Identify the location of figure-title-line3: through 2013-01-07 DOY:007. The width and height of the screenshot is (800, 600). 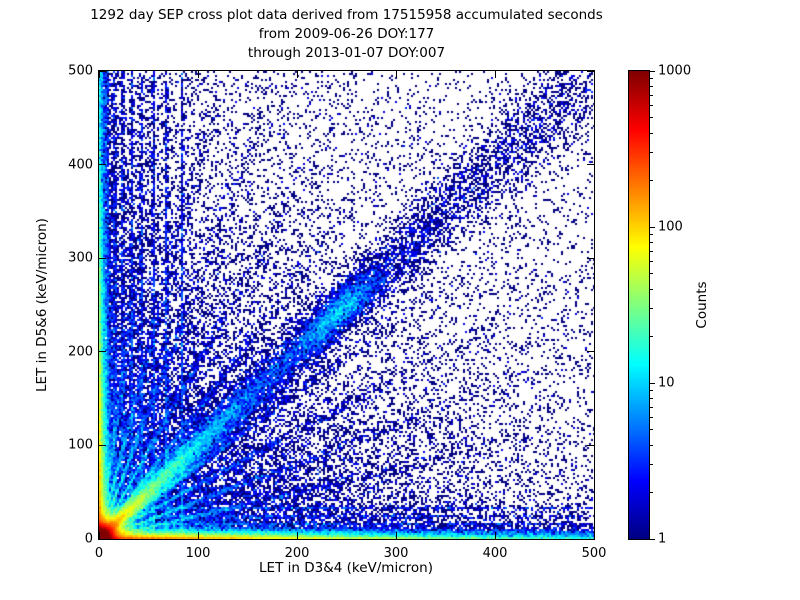
(346, 53).